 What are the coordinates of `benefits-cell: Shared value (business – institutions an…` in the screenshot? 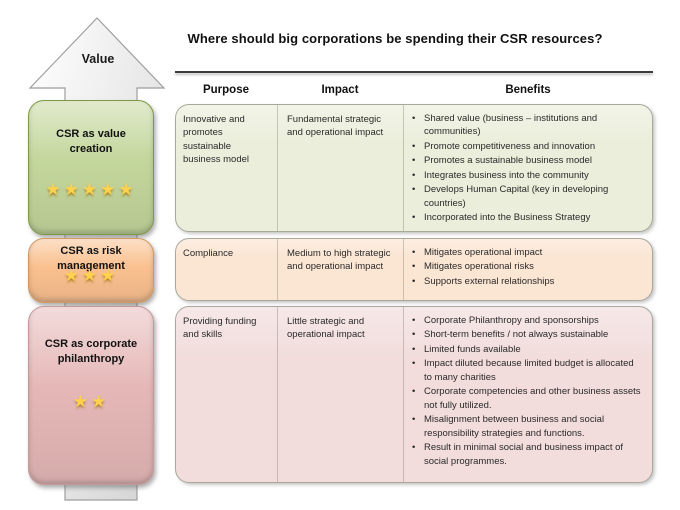 It's located at (528, 168).